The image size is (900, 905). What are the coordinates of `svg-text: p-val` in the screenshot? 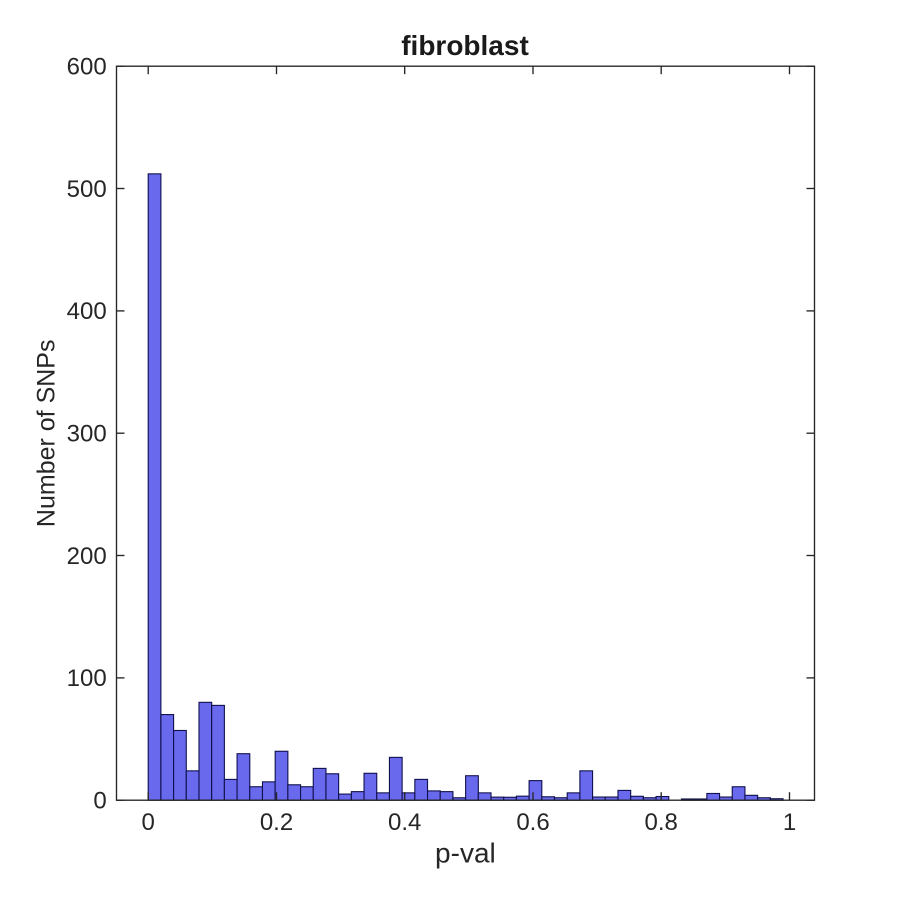 It's located at (465, 853).